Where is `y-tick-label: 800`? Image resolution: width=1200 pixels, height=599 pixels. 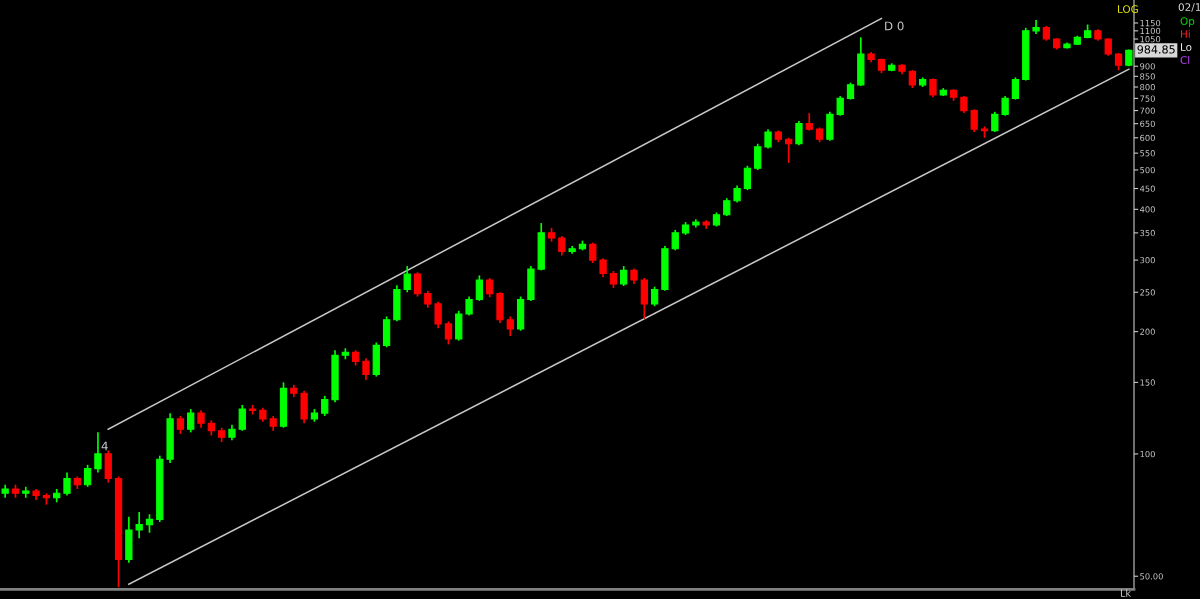
y-tick-label: 800 is located at coordinates (1147, 87).